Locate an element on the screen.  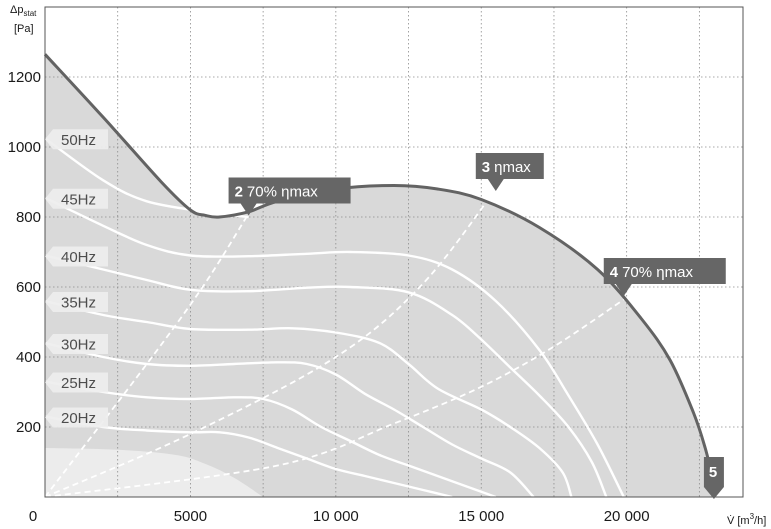
y-axis-label: Δpstat is located at coordinates (23, 11).